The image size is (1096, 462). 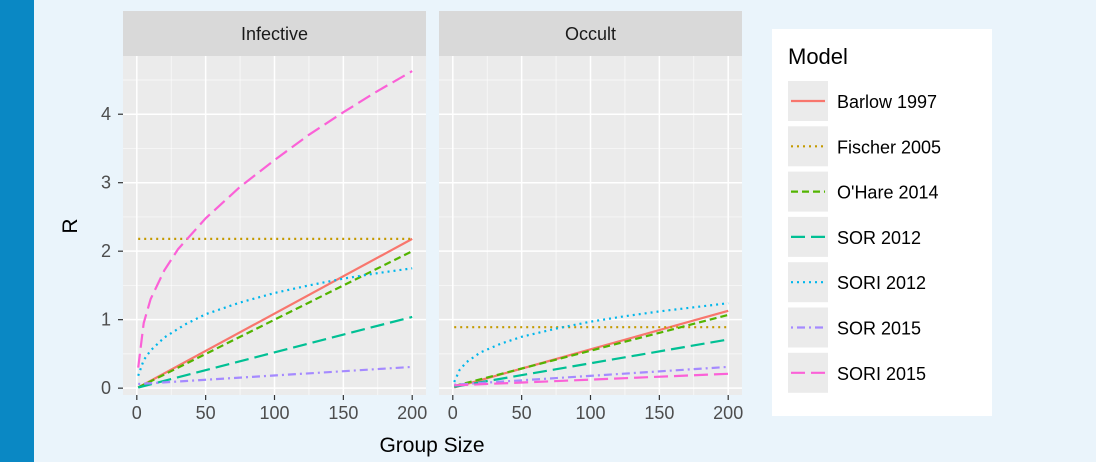 I want to click on legend-label: SORI 2012, so click(x=881, y=283).